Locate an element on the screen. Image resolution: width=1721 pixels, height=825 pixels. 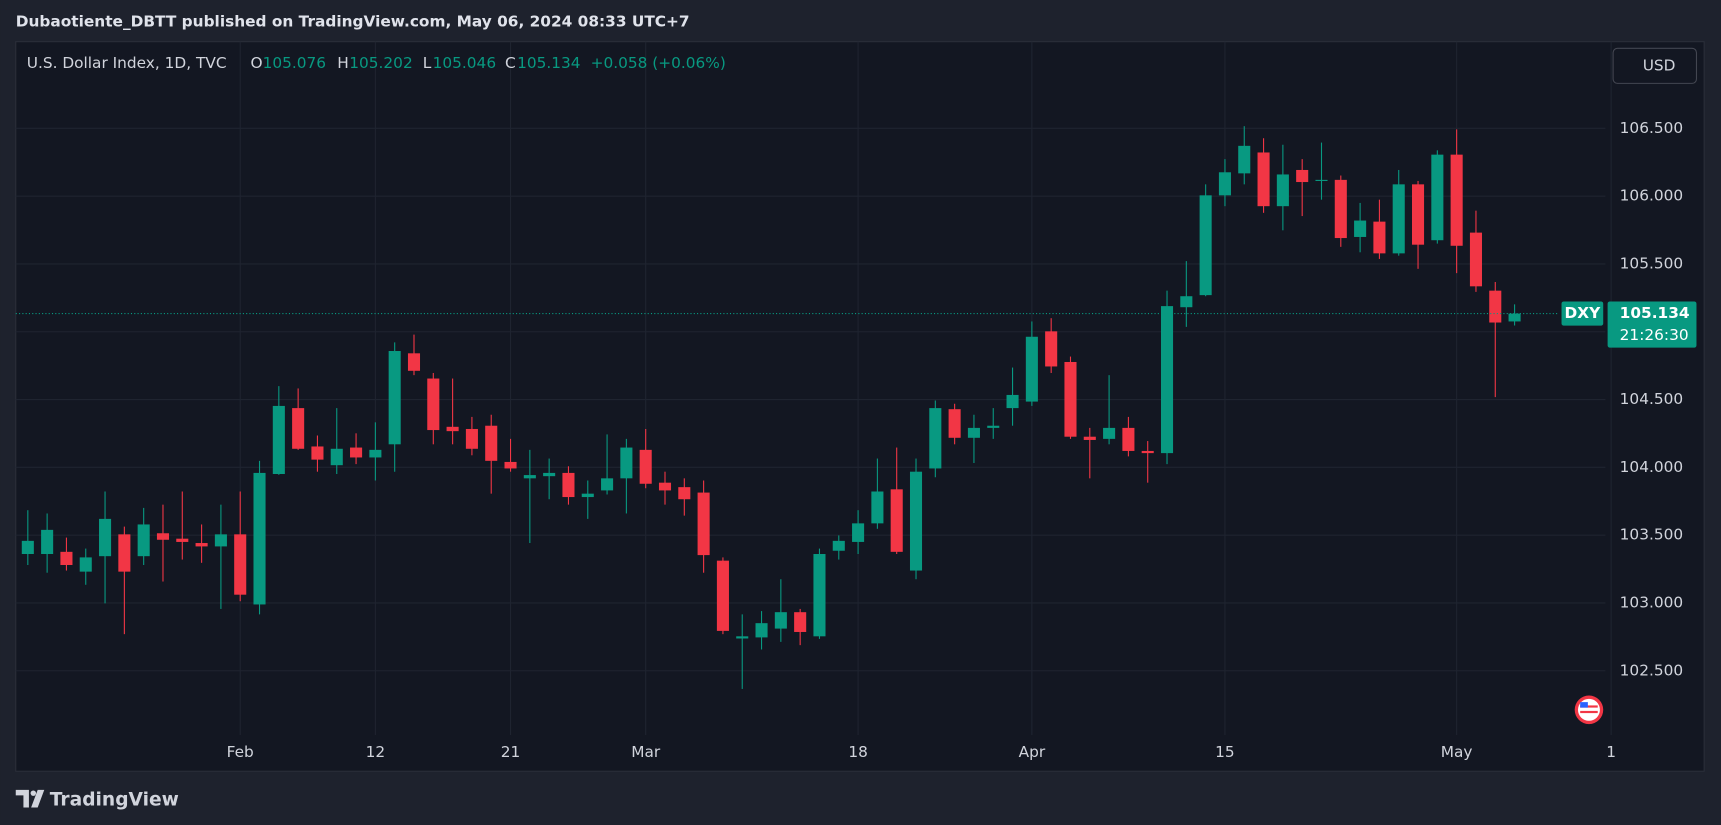
currency-button: USD is located at coordinates (1655, 65).